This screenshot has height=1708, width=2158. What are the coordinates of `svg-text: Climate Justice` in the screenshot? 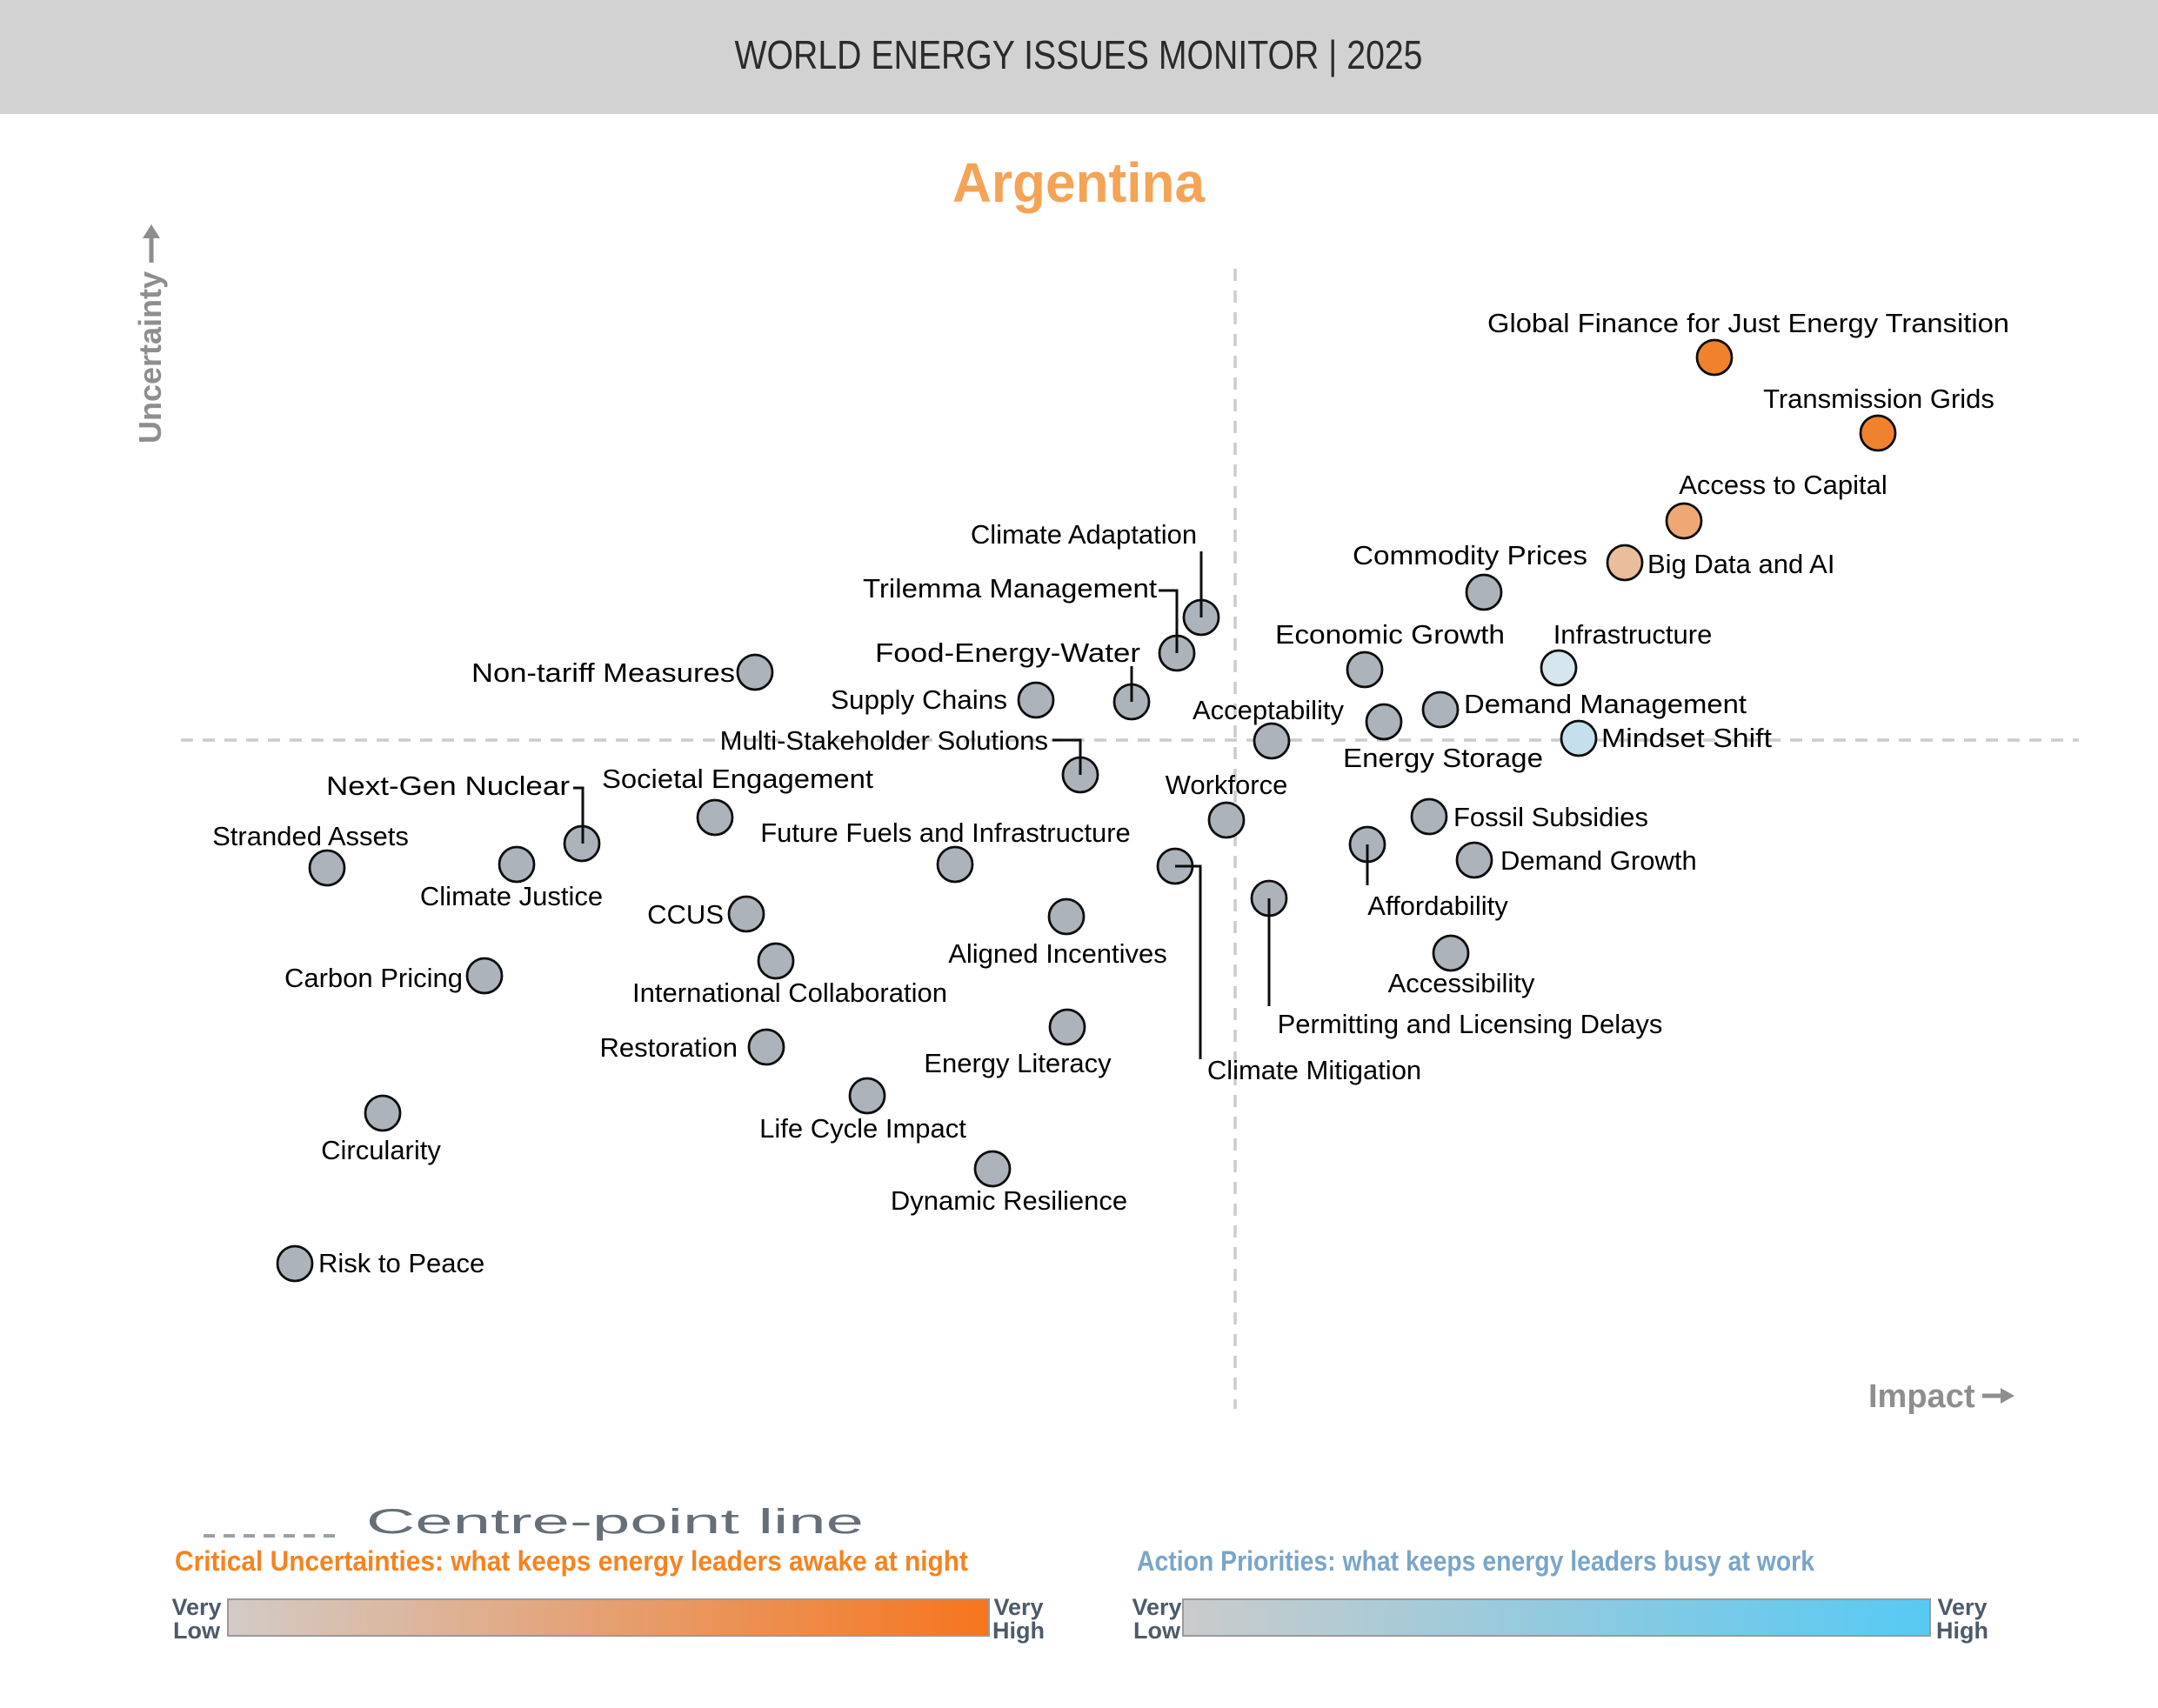 It's located at (511, 896).